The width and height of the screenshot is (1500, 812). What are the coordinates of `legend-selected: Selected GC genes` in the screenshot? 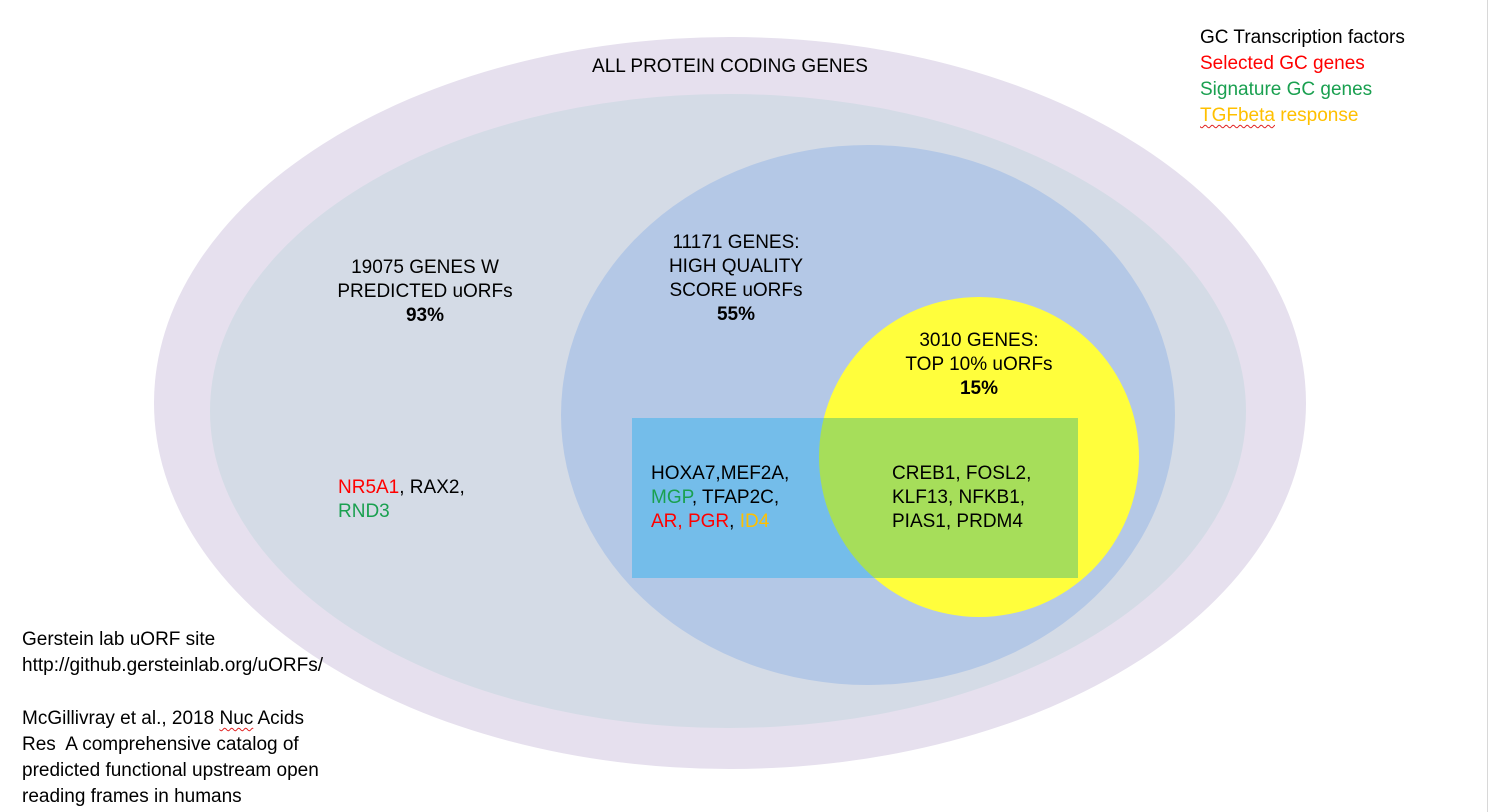 It's located at (1282, 63).